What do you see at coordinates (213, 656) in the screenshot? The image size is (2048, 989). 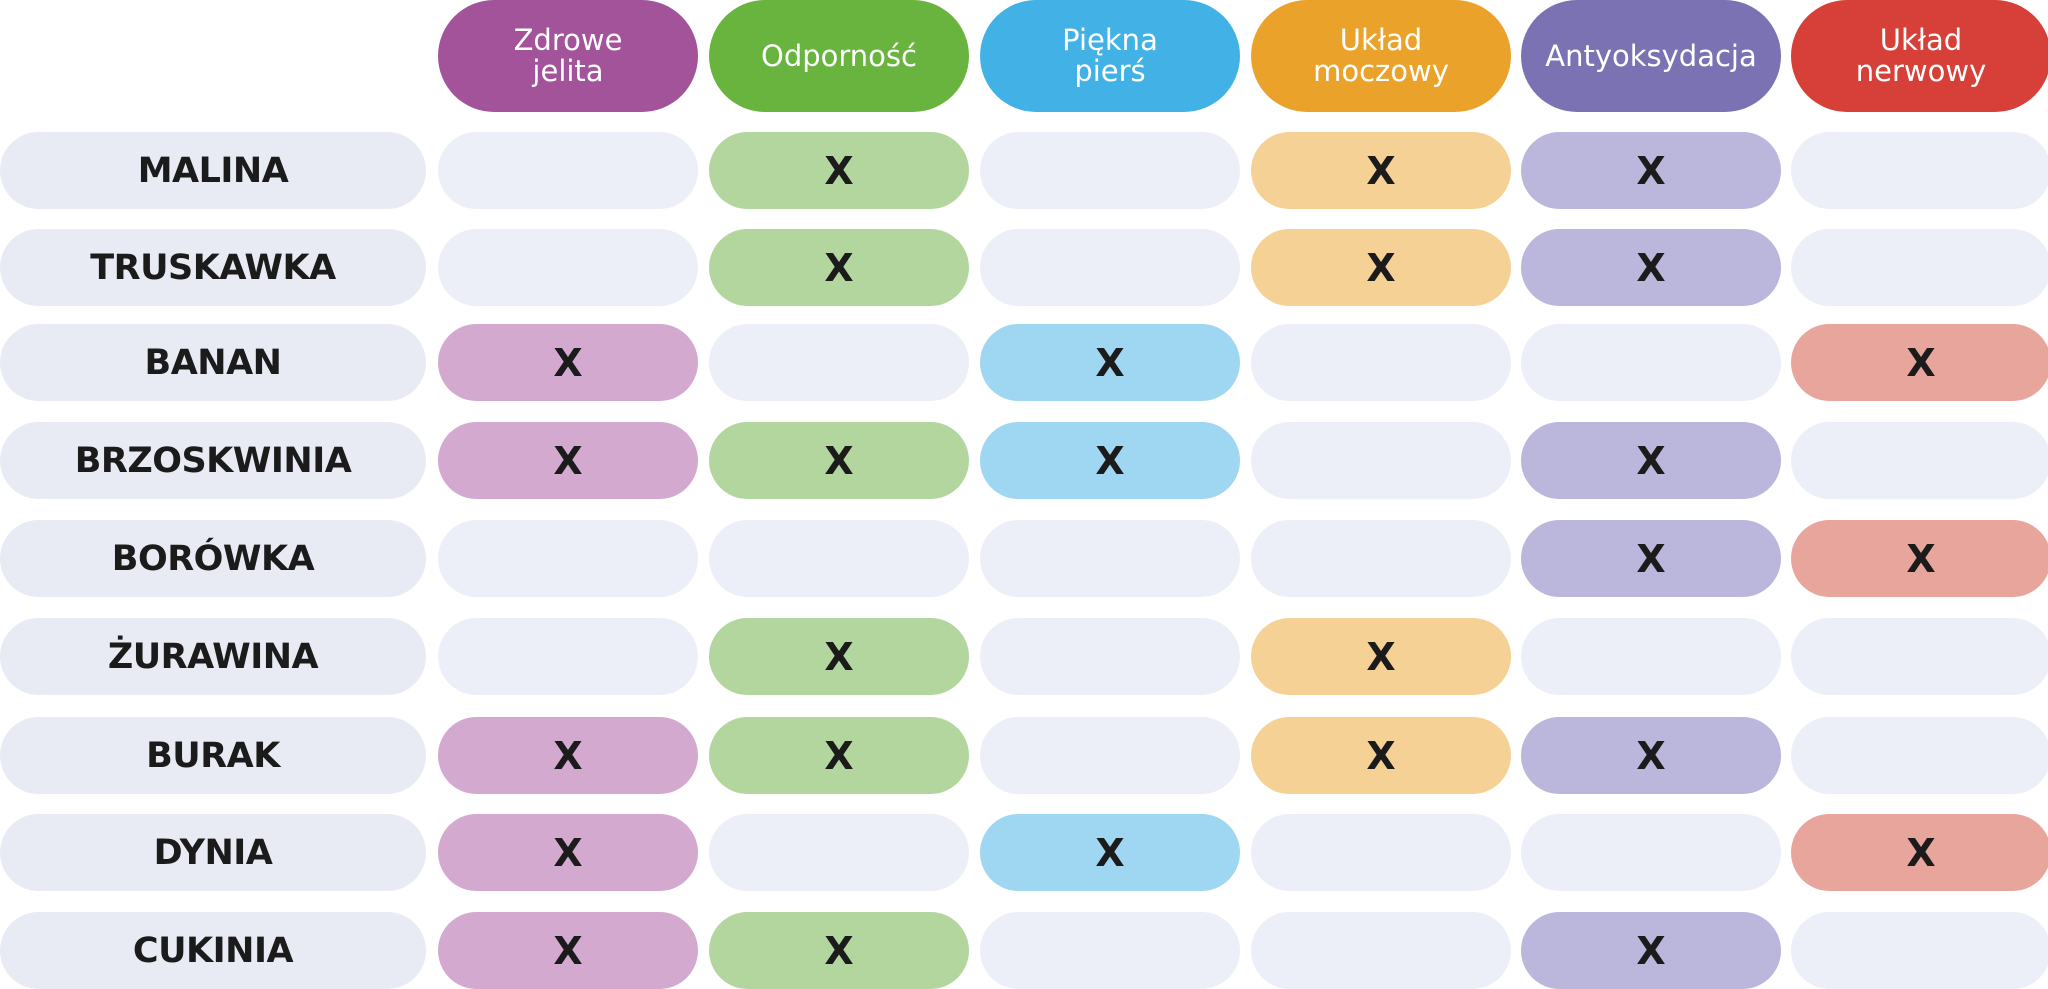 I see `row-label-zurawina: ŻURAWINA` at bounding box center [213, 656].